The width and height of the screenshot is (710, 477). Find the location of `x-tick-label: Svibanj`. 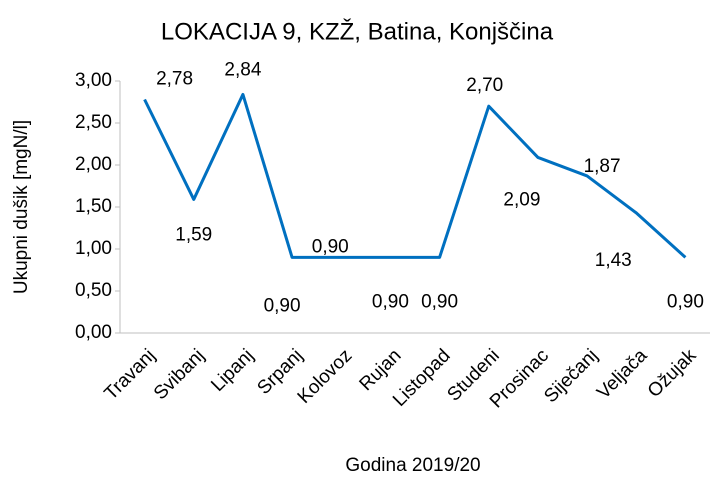

x-tick-label: Svibanj is located at coordinates (179, 374).